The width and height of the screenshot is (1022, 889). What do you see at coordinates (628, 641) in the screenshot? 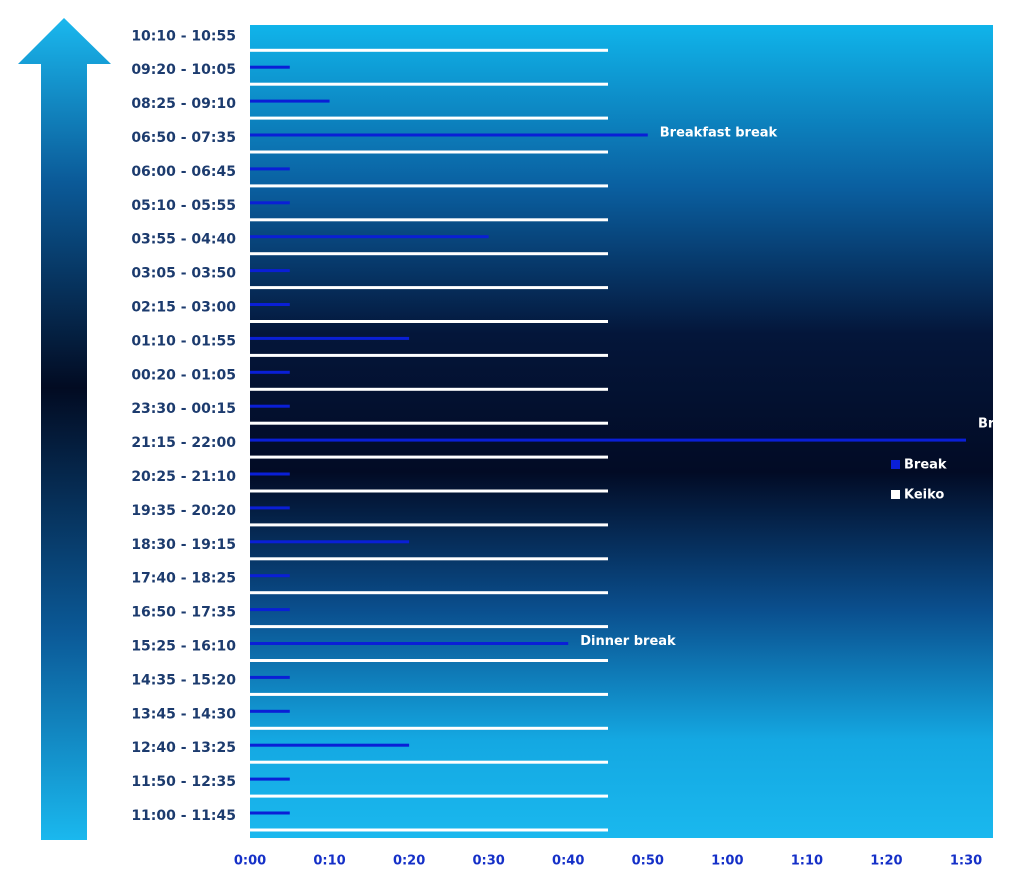
I see `annotation: Dinner break` at bounding box center [628, 641].